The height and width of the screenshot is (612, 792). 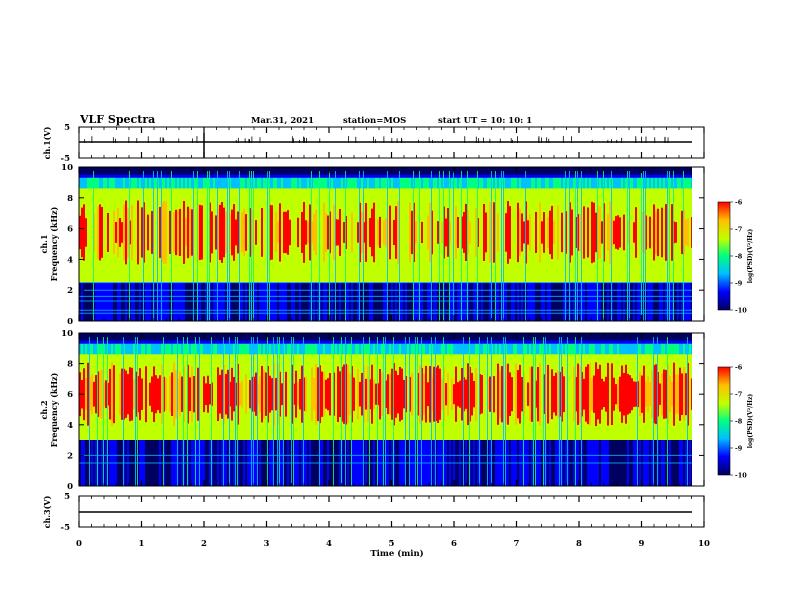 I want to click on time-axis-label: Time (min), so click(x=396, y=553).